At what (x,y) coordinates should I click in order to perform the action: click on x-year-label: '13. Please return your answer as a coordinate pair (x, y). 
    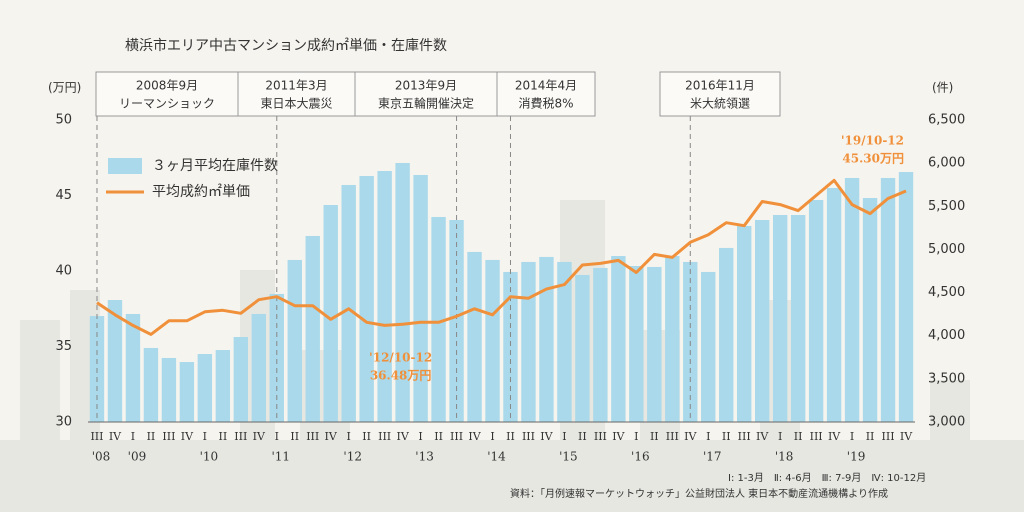
    Looking at the image, I should click on (424, 457).